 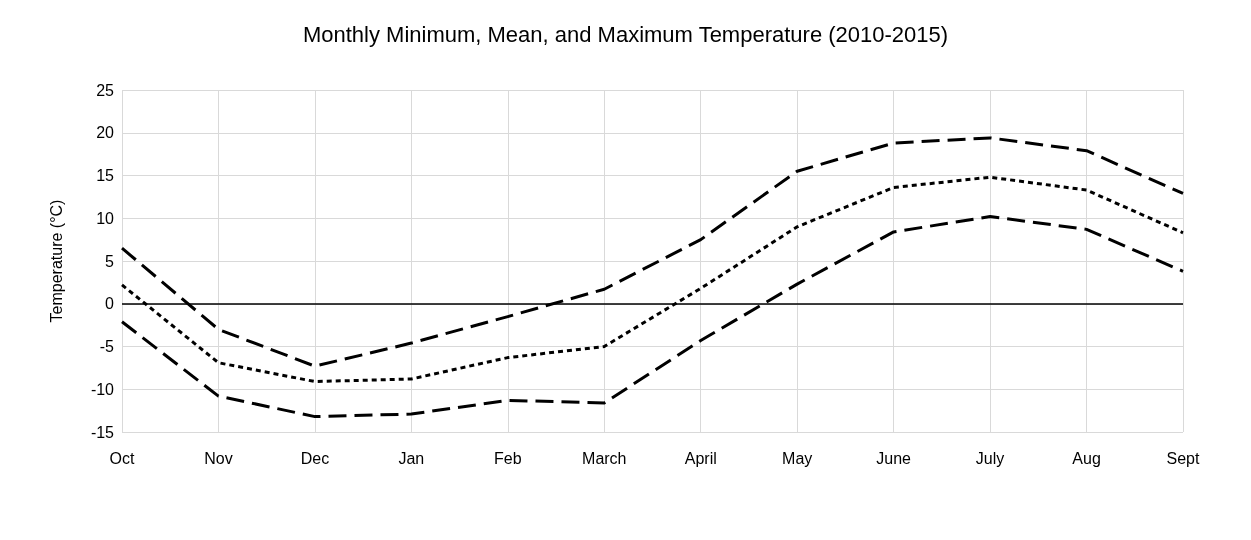 I want to click on x-tick-label: Dec, so click(x=315, y=458).